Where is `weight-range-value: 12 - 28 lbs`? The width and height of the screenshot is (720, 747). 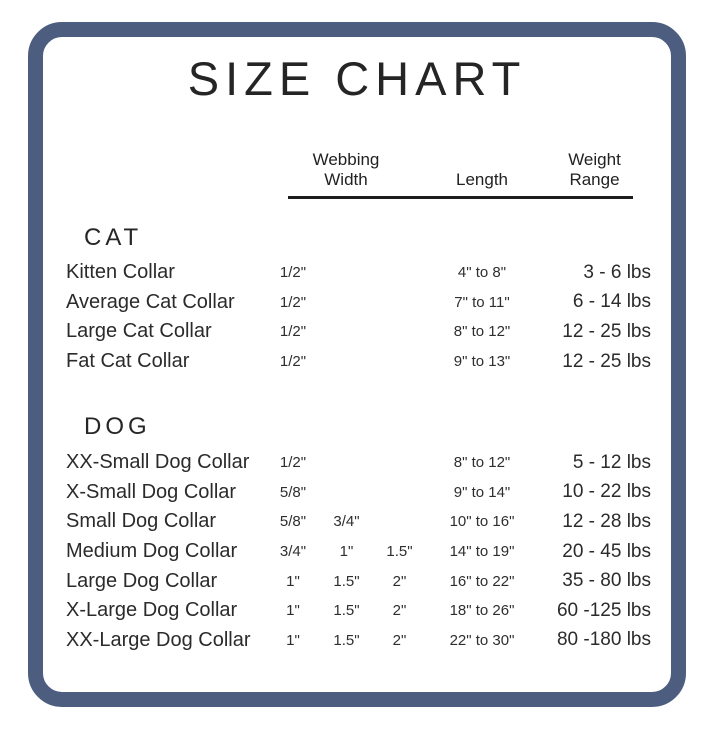 weight-range-value: 12 - 28 lbs is located at coordinates (606, 521).